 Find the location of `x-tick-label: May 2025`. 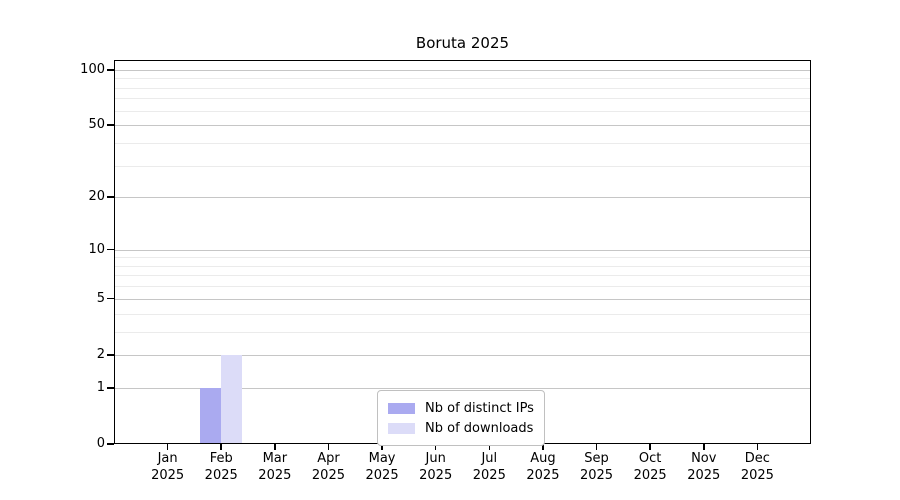

x-tick-label: May 2025 is located at coordinates (382, 467).